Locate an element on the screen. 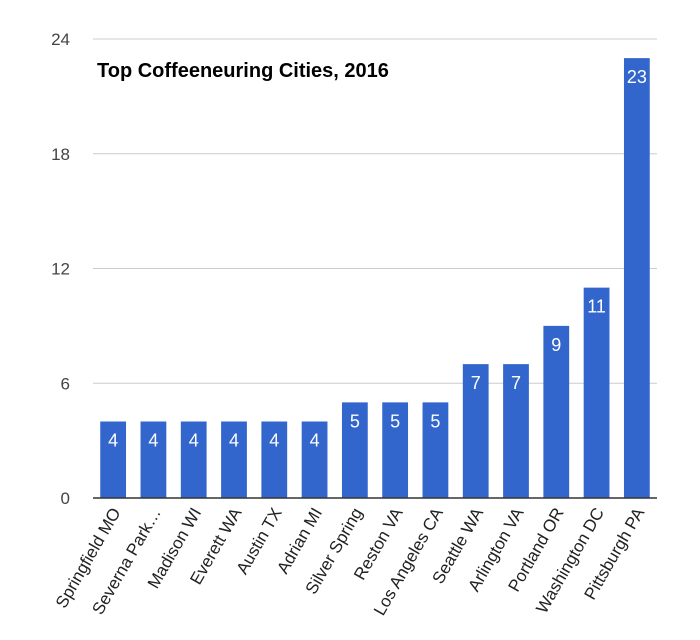 The height and width of the screenshot is (640, 700). y-tick-label: 6 is located at coordinates (65, 383).